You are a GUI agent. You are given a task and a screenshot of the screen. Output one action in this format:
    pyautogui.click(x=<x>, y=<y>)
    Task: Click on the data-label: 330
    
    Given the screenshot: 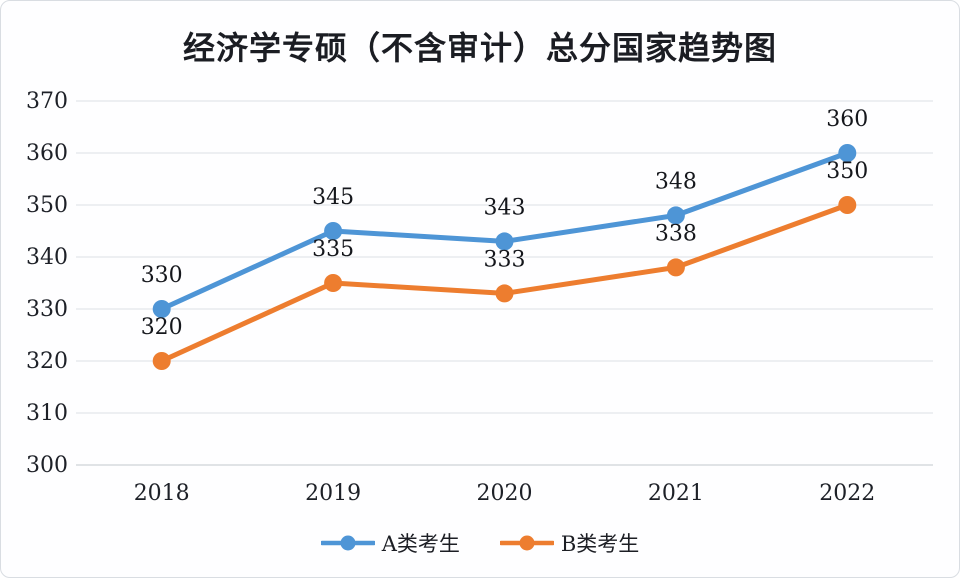 What is the action you would take?
    pyautogui.click(x=162, y=275)
    